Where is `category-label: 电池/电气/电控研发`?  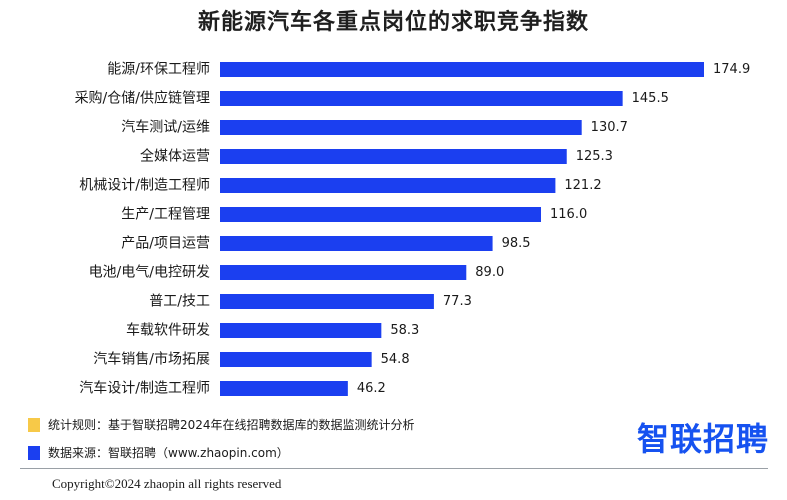
category-label: 电池/电气/电控研发 is located at coordinates (149, 273).